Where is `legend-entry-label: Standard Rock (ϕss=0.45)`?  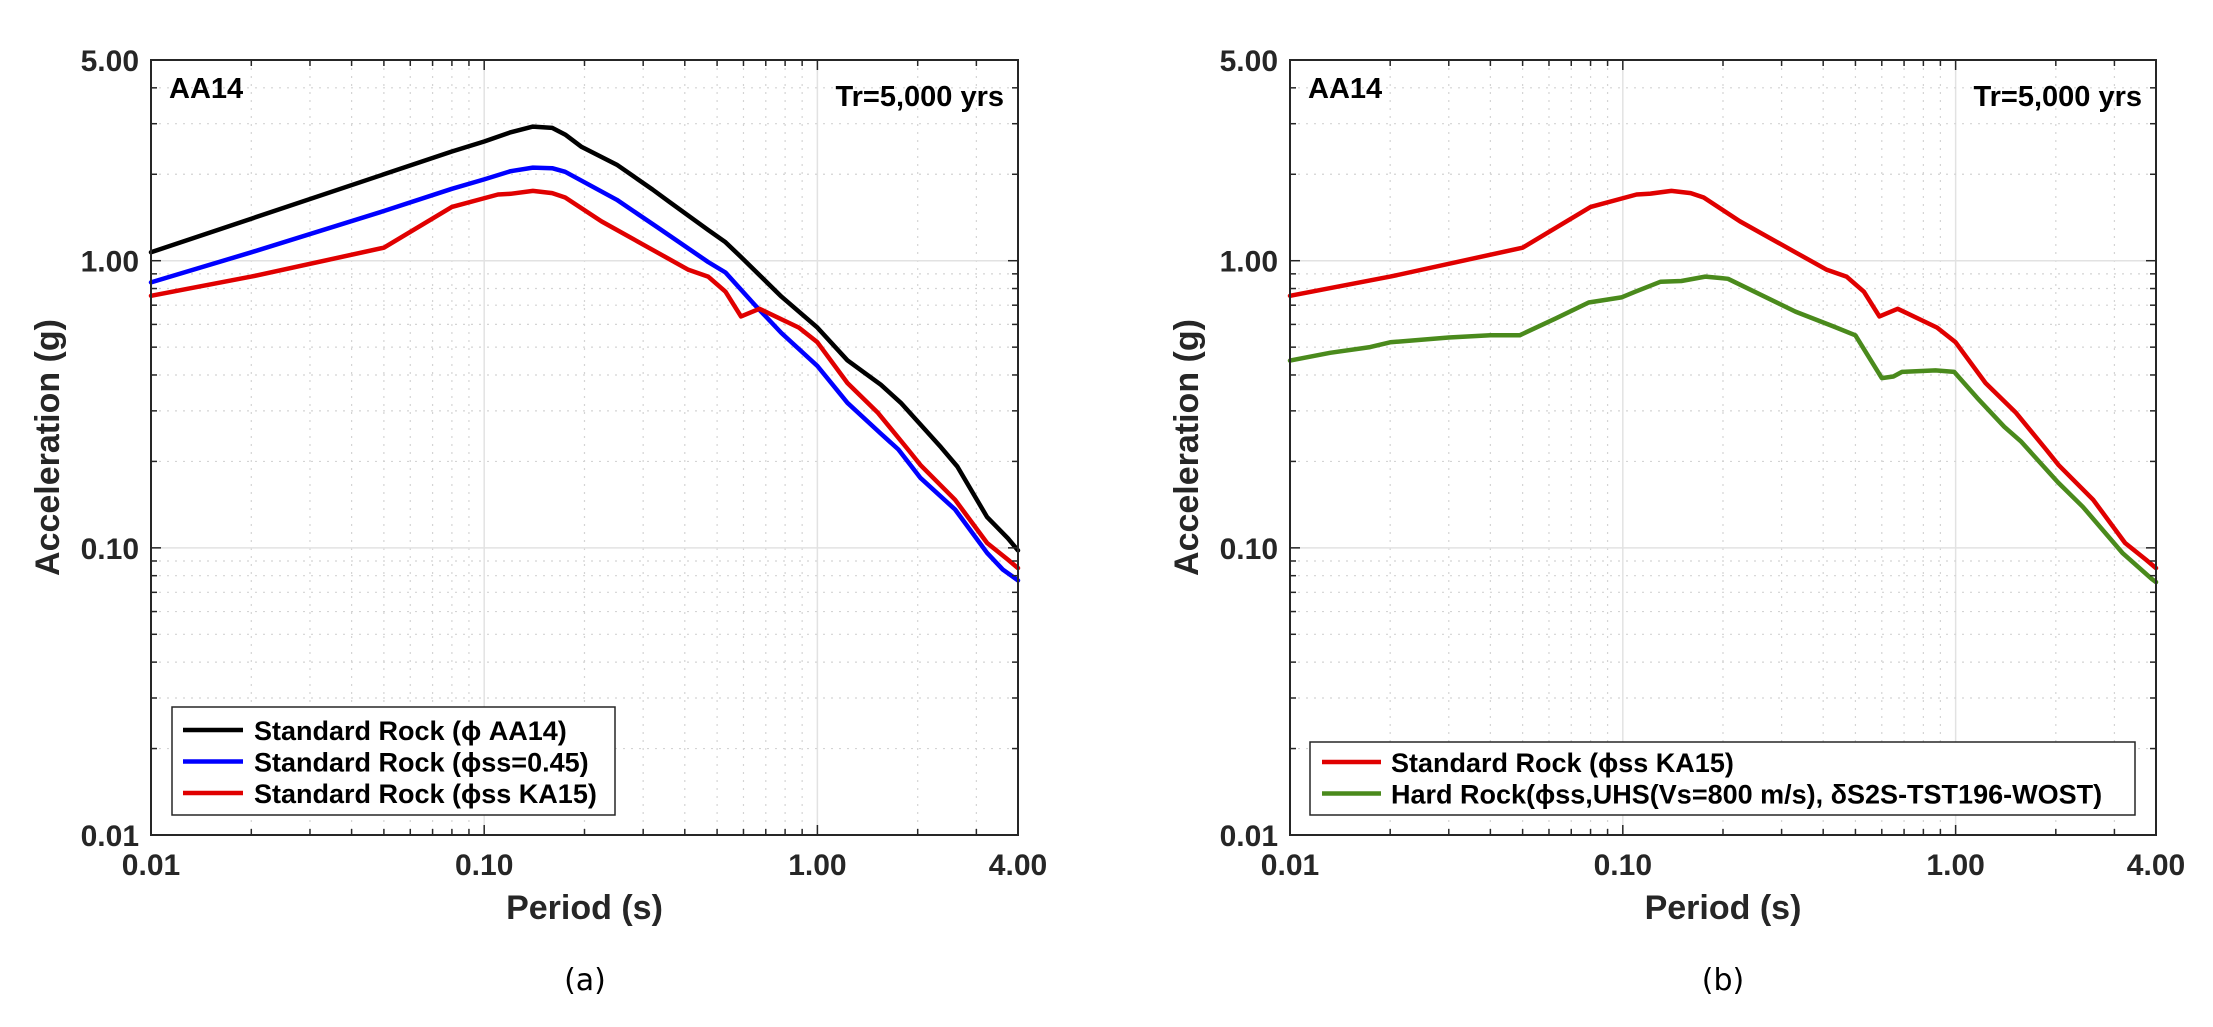 legend-entry-label: Standard Rock (ϕss=0.45) is located at coordinates (421, 763).